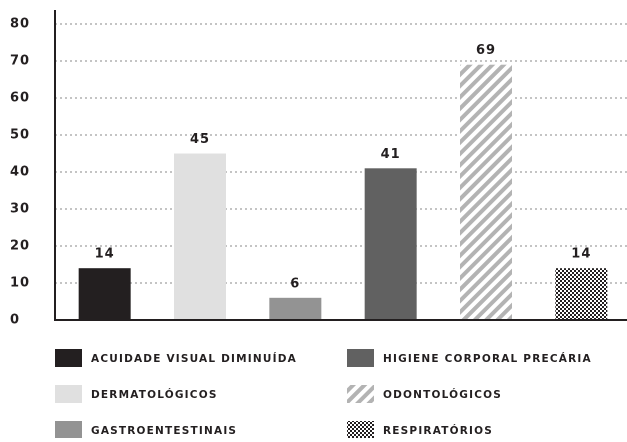 This screenshot has width=627, height=442. Describe the element at coordinates (20, 209) in the screenshot. I see `y-tick-label: 30` at that location.